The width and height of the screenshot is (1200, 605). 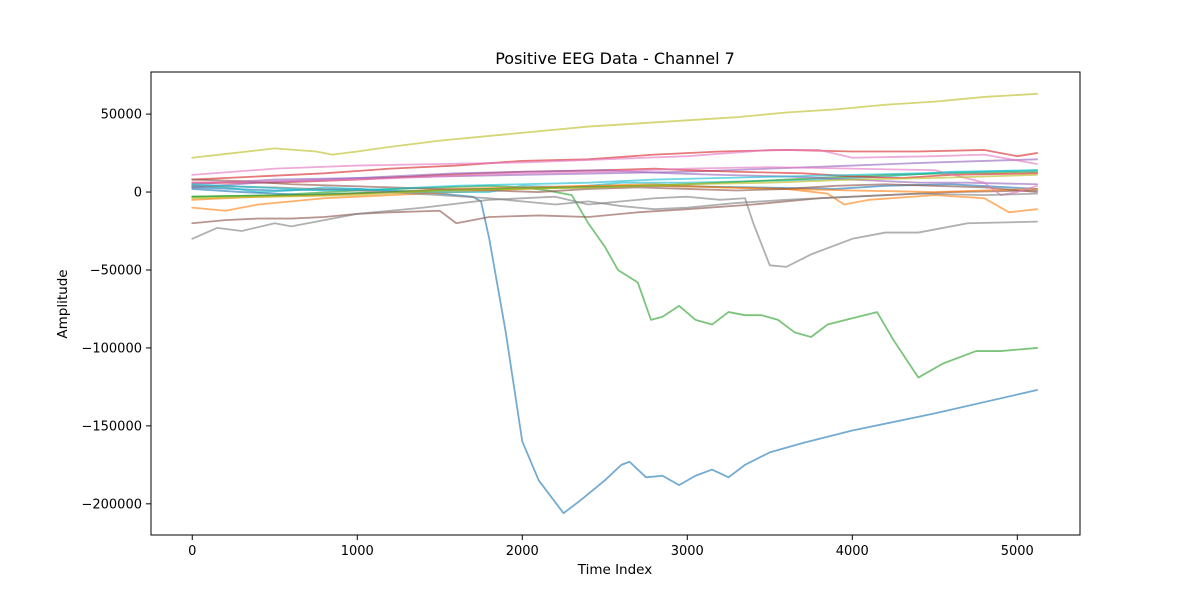 What do you see at coordinates (63, 303) in the screenshot?
I see `y-axis-label: Amplitude` at bounding box center [63, 303].